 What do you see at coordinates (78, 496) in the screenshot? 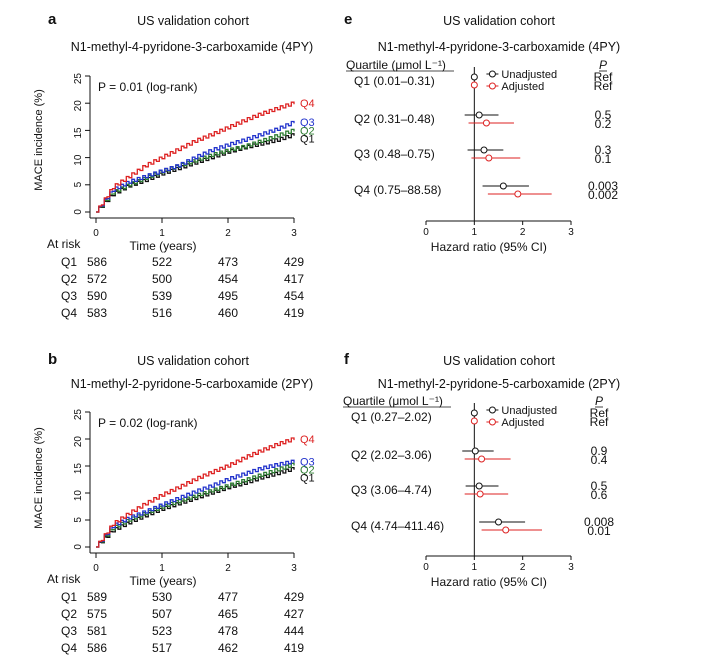
I see `y-tick-label: 10` at bounding box center [78, 496].